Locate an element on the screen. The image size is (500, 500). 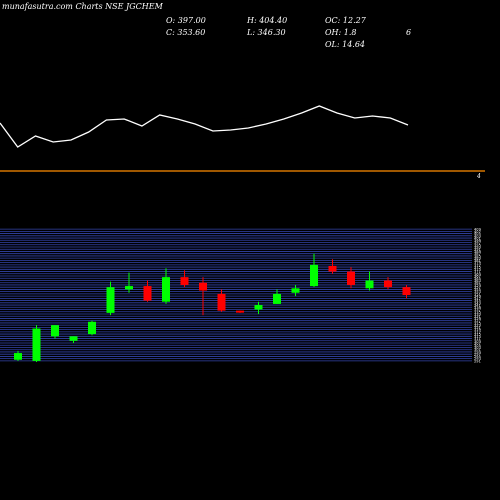
price-tick-label: 363 is located at coordinates (477, 281).